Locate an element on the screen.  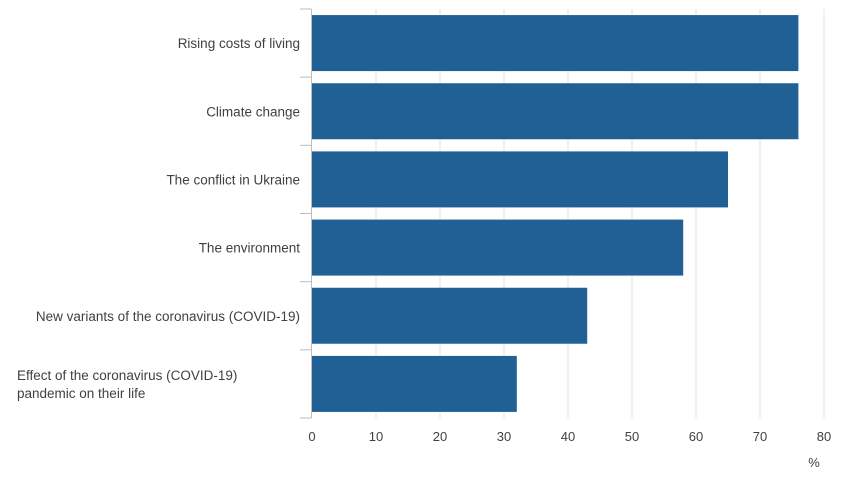
category-label: Climate change is located at coordinates (253, 111).